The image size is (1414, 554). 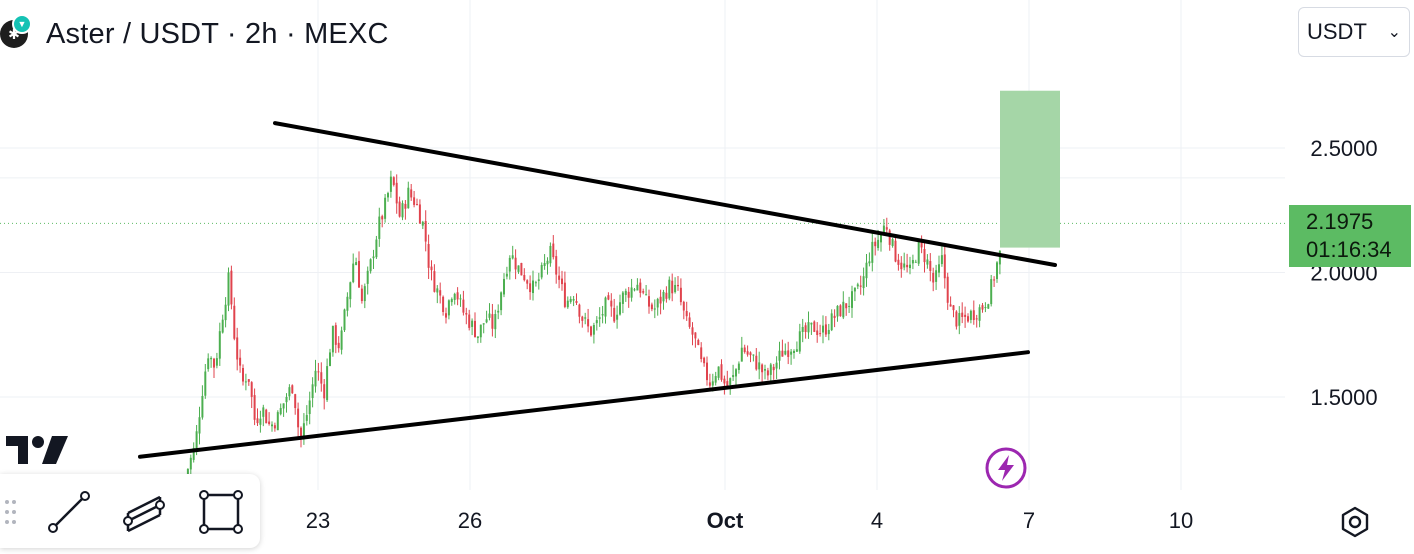 I want to click on symbol-title: Aster / USDT · 2h · MEXC, so click(x=217, y=33).